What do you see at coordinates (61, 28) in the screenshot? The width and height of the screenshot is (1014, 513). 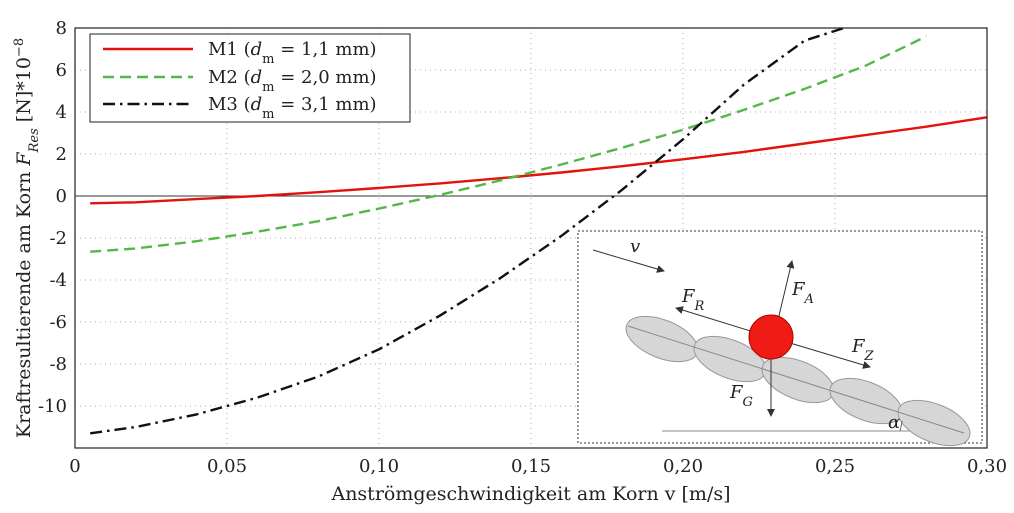 I see `y-tick-label: 8` at bounding box center [61, 28].